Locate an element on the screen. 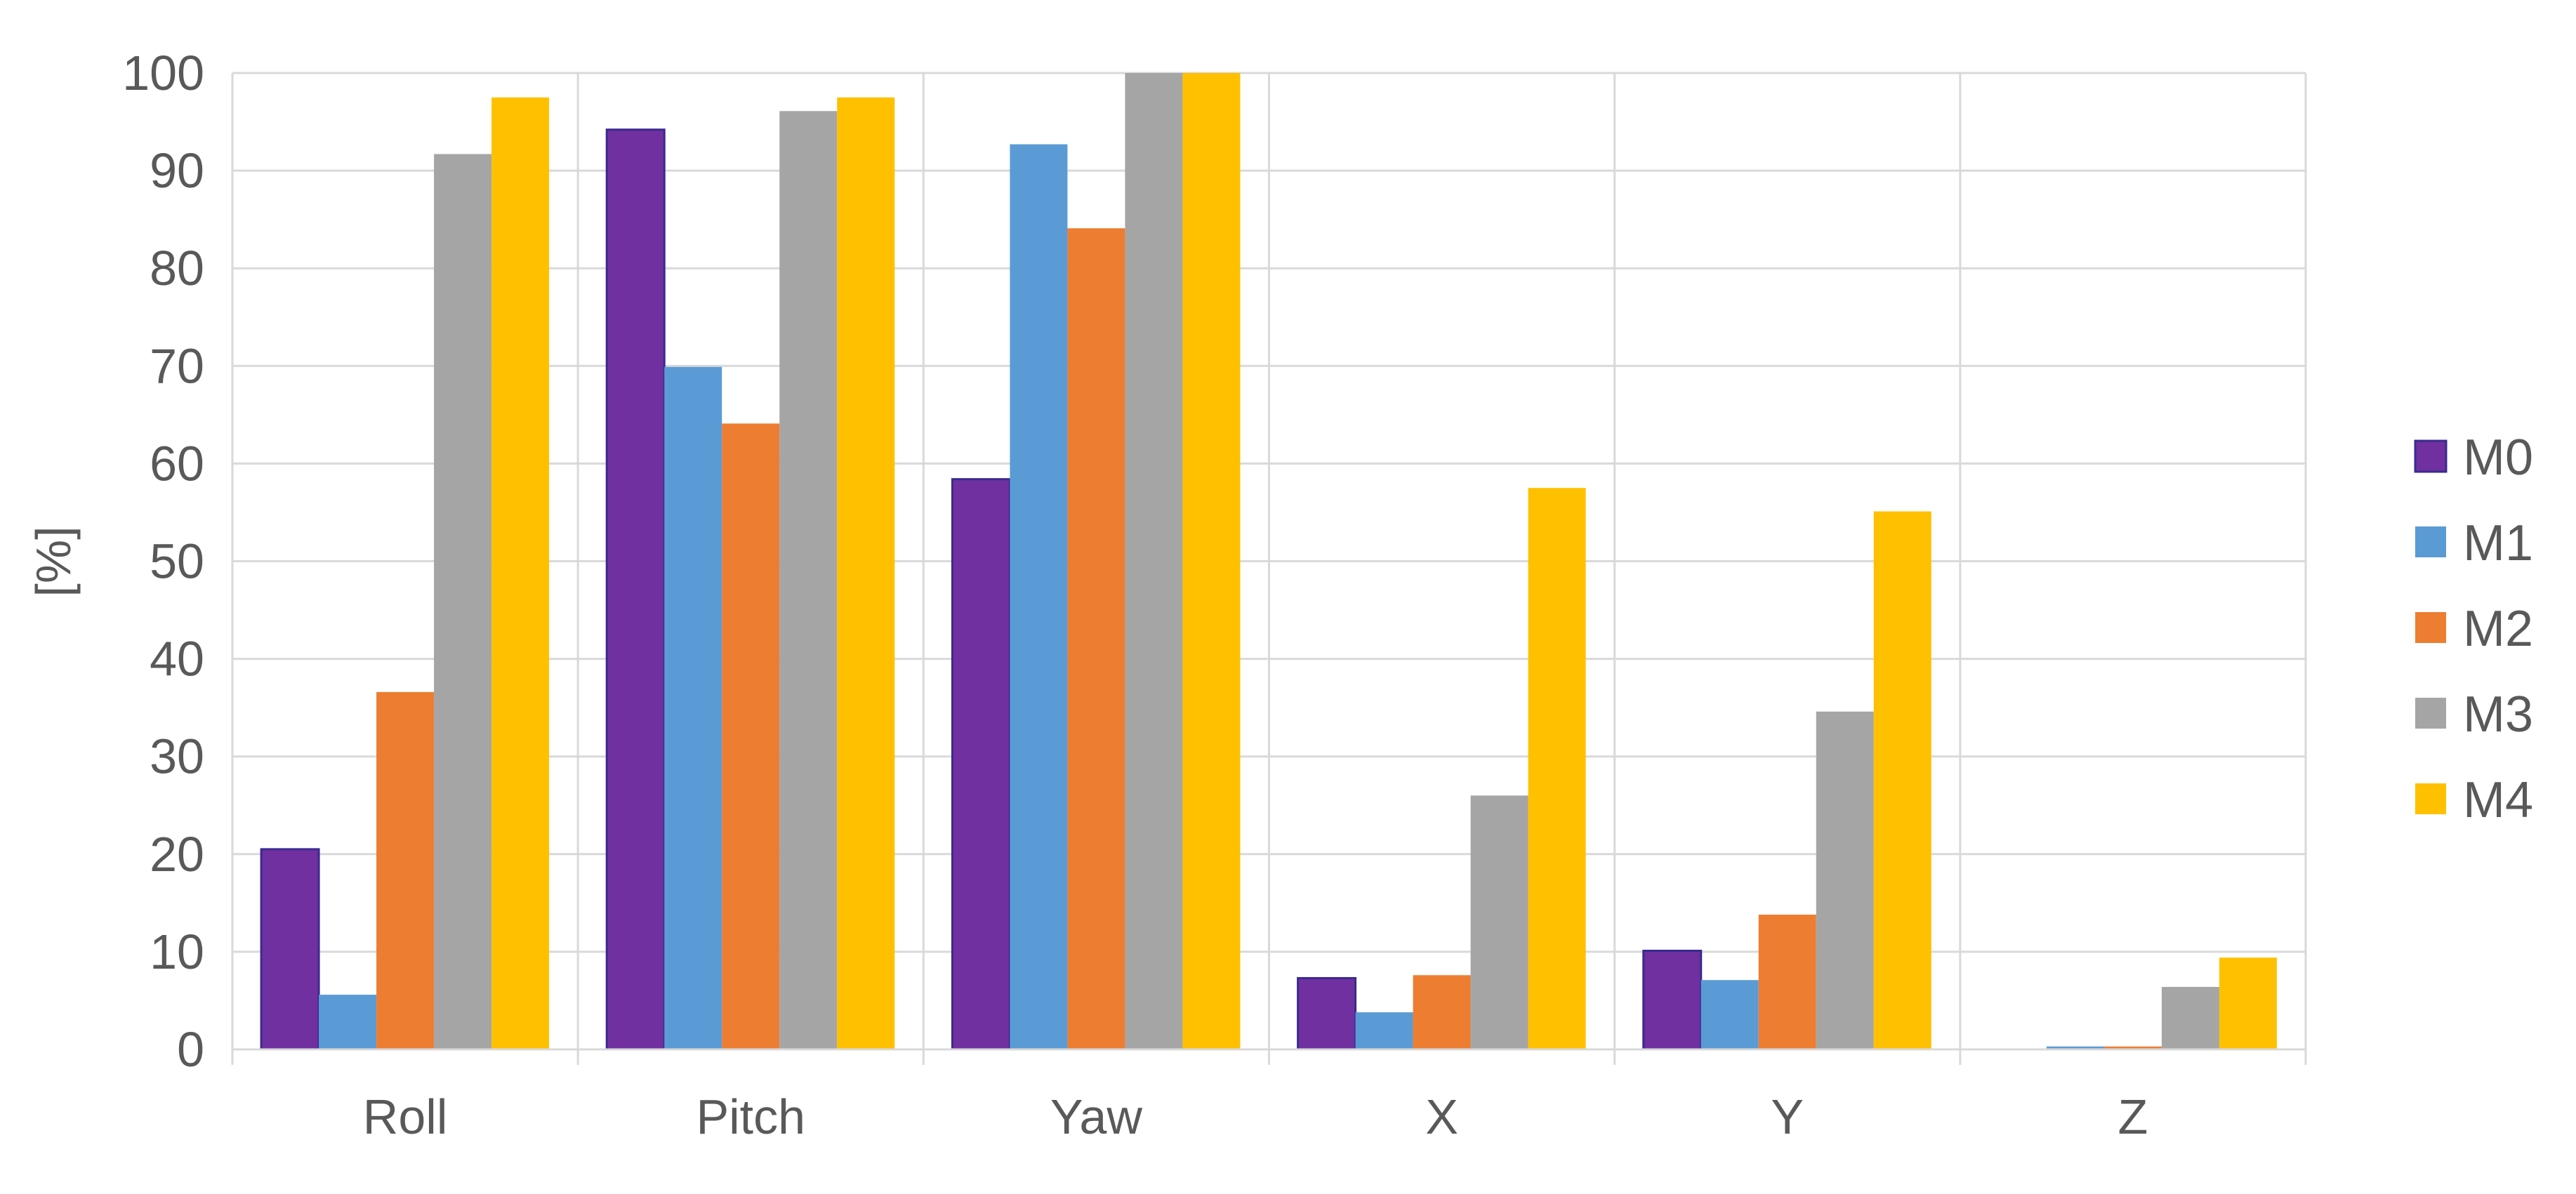 Image resolution: width=2576 pixels, height=1194 pixels. y-tick-label: 10 is located at coordinates (177, 951).